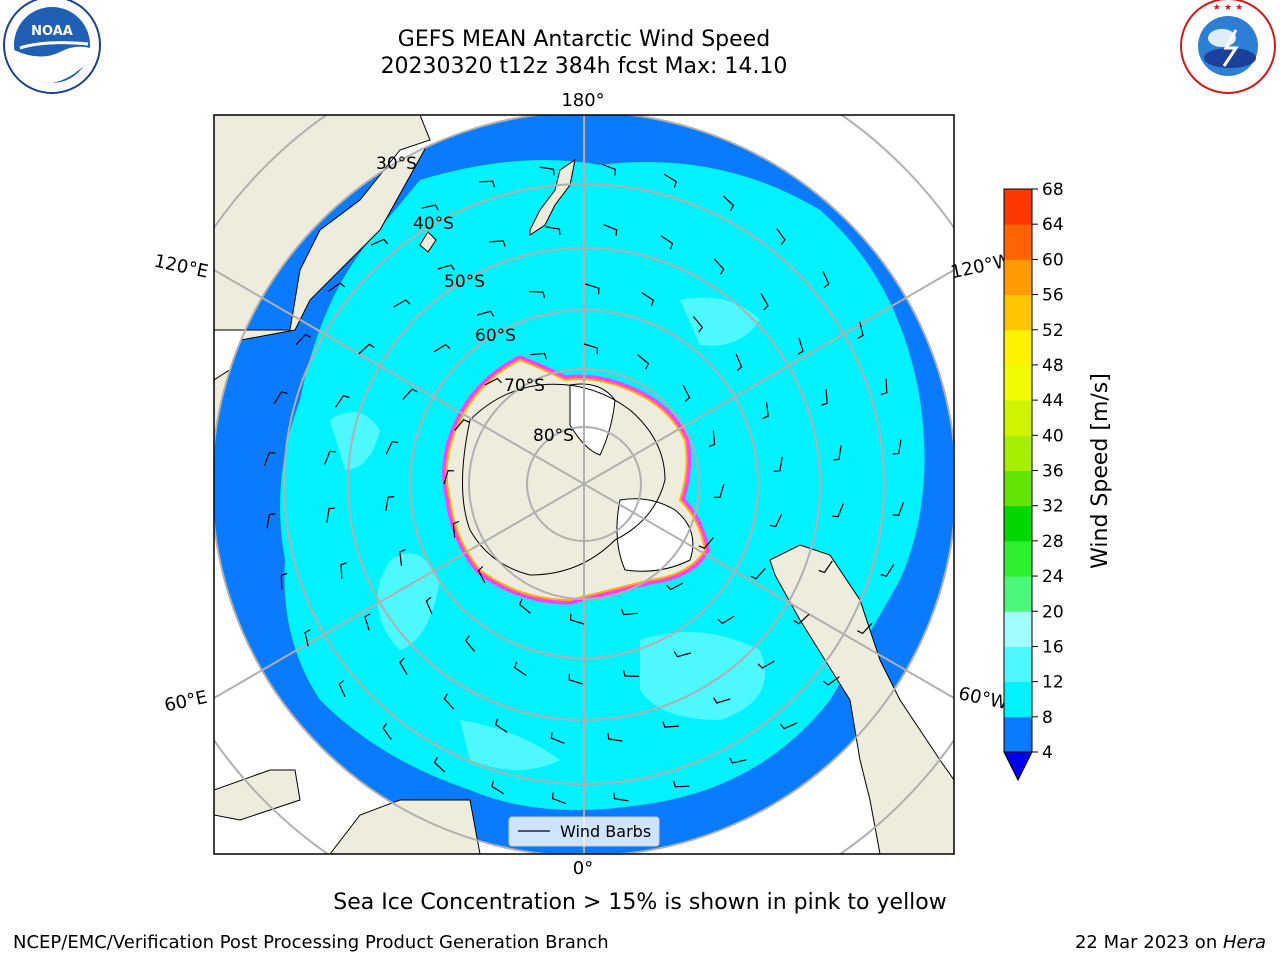 The width and height of the screenshot is (1280, 960). What do you see at coordinates (605, 831) in the screenshot?
I see `legend-label: Wind Barbs` at bounding box center [605, 831].